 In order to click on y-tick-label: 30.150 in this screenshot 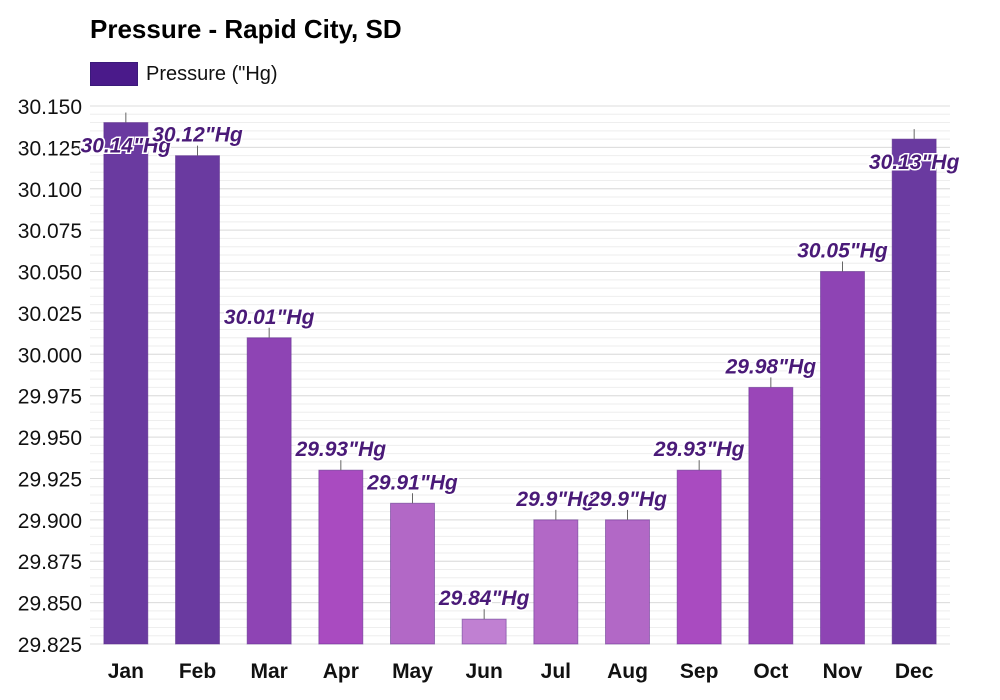, I will do `click(50, 107)`.